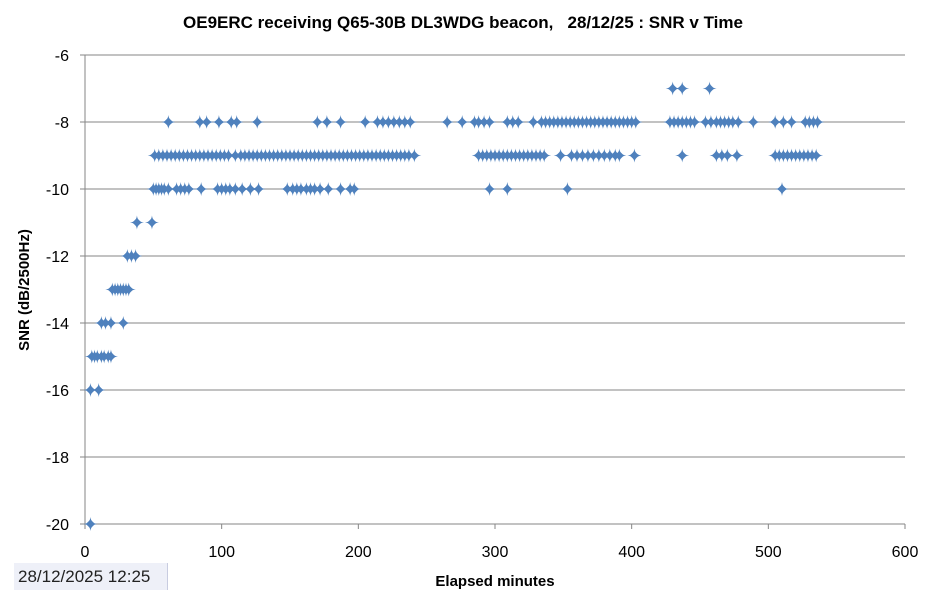  Describe the element at coordinates (57, 257) in the screenshot. I see `y-tick-label: -12` at that location.